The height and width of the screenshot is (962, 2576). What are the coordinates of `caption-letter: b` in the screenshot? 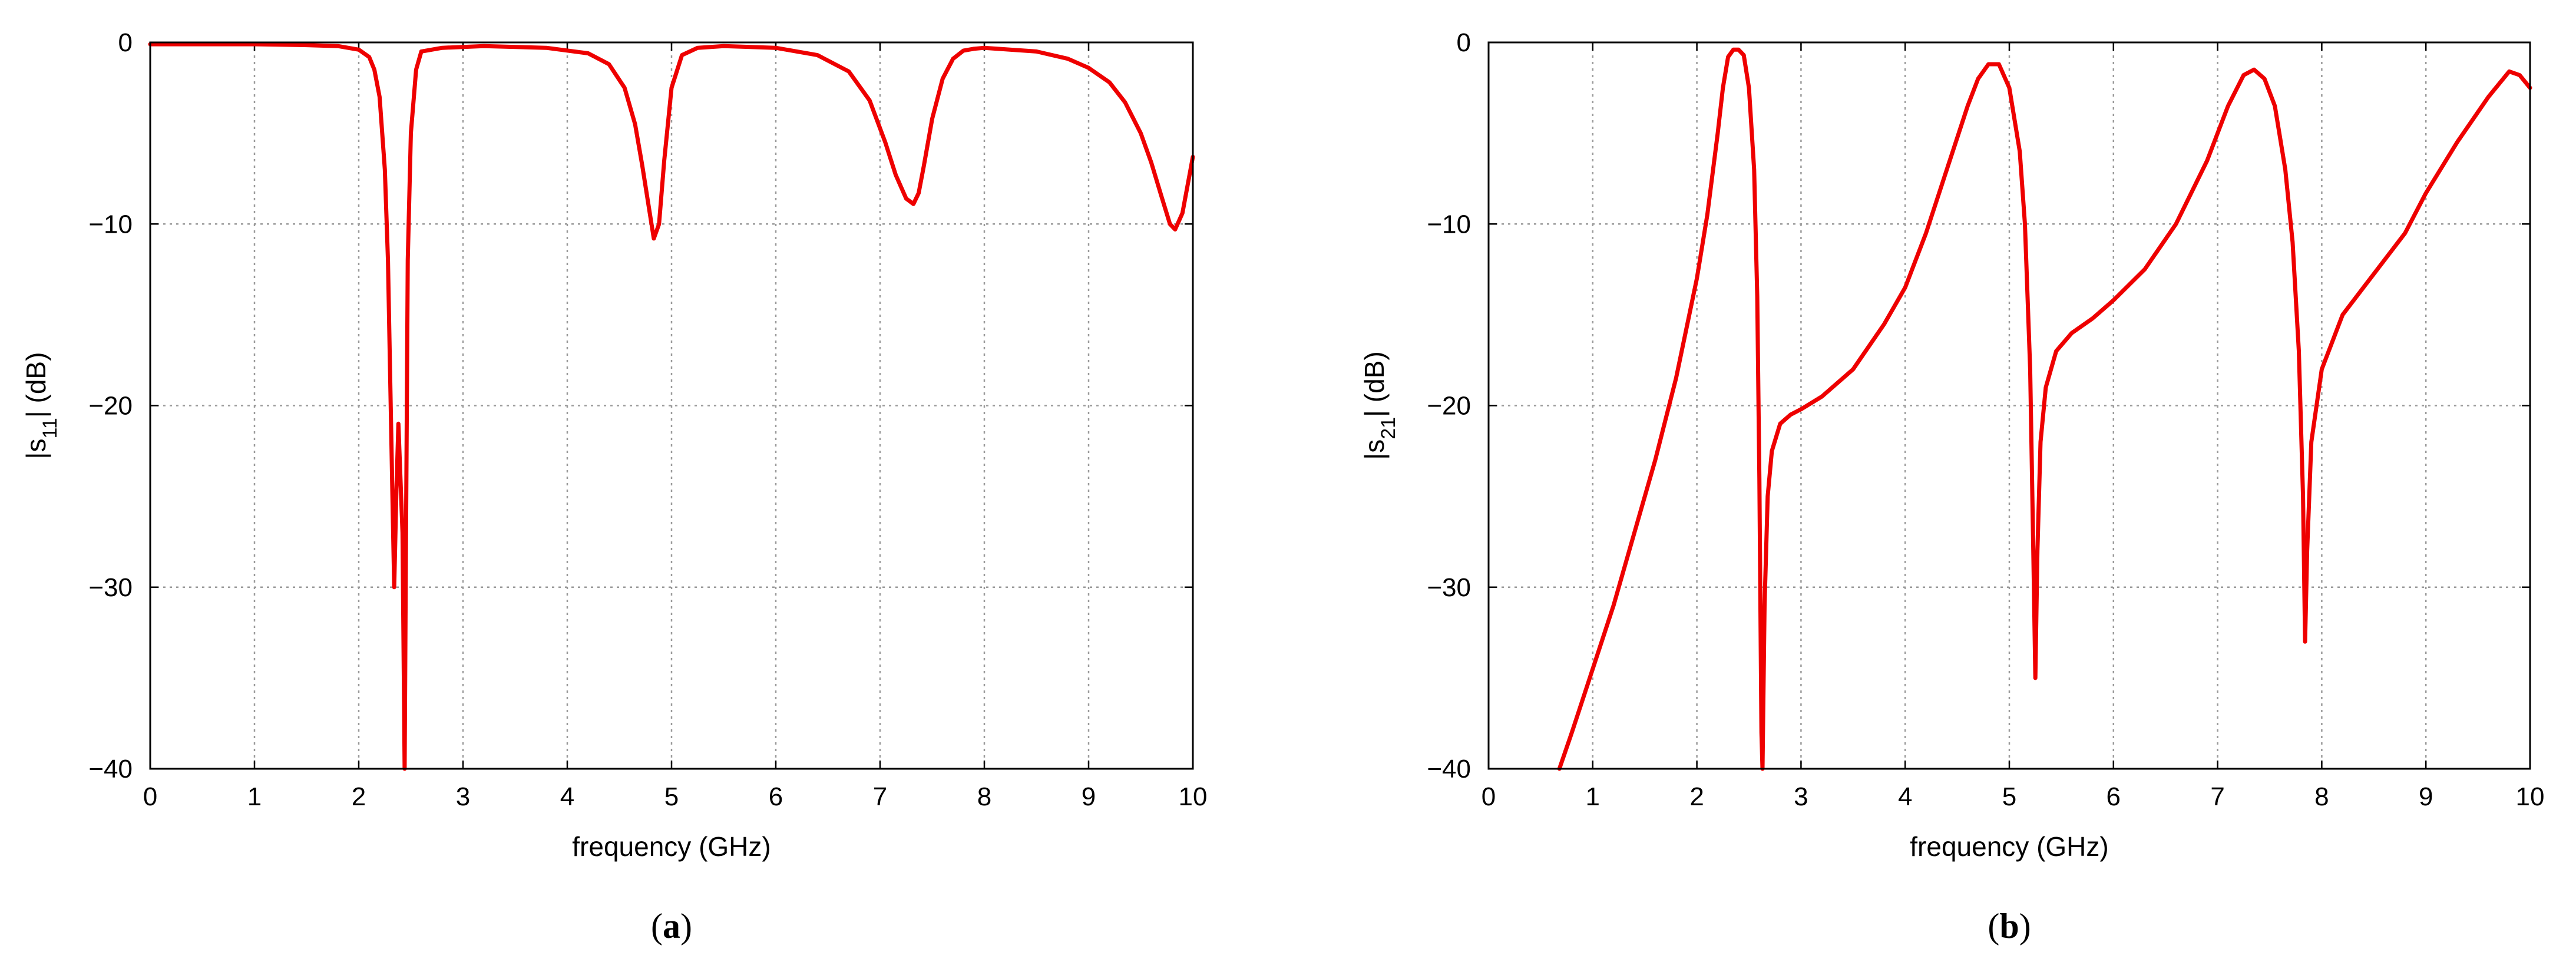 It's located at (2009, 927).